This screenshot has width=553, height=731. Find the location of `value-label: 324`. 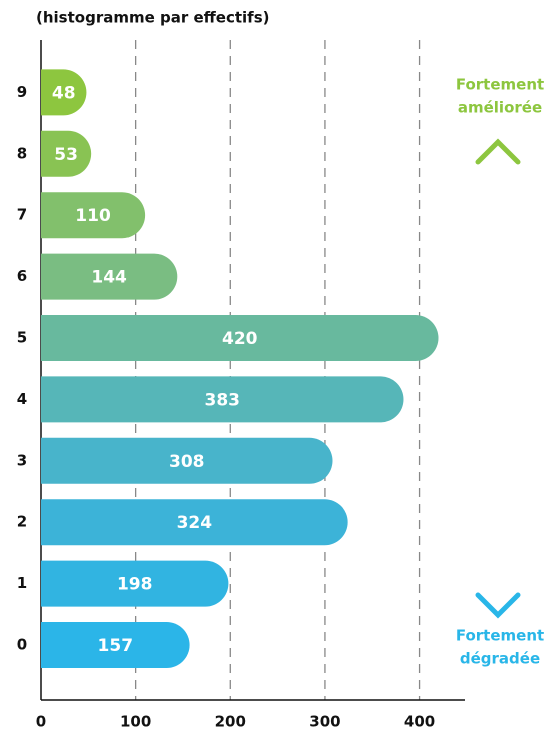

value-label: 324 is located at coordinates (195, 523).